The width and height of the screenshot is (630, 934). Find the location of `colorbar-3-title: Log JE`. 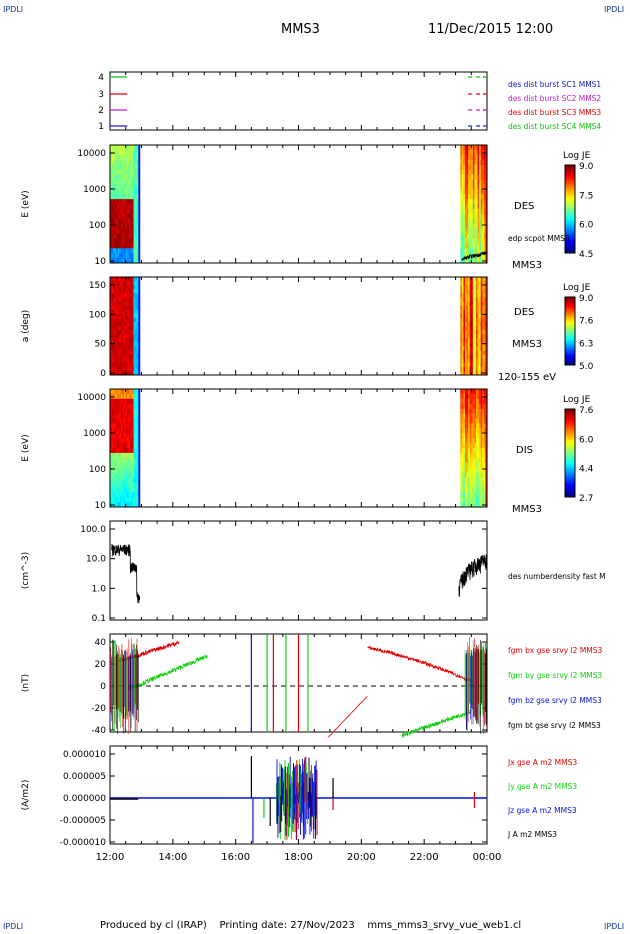

colorbar-3-title: Log JE is located at coordinates (577, 400).